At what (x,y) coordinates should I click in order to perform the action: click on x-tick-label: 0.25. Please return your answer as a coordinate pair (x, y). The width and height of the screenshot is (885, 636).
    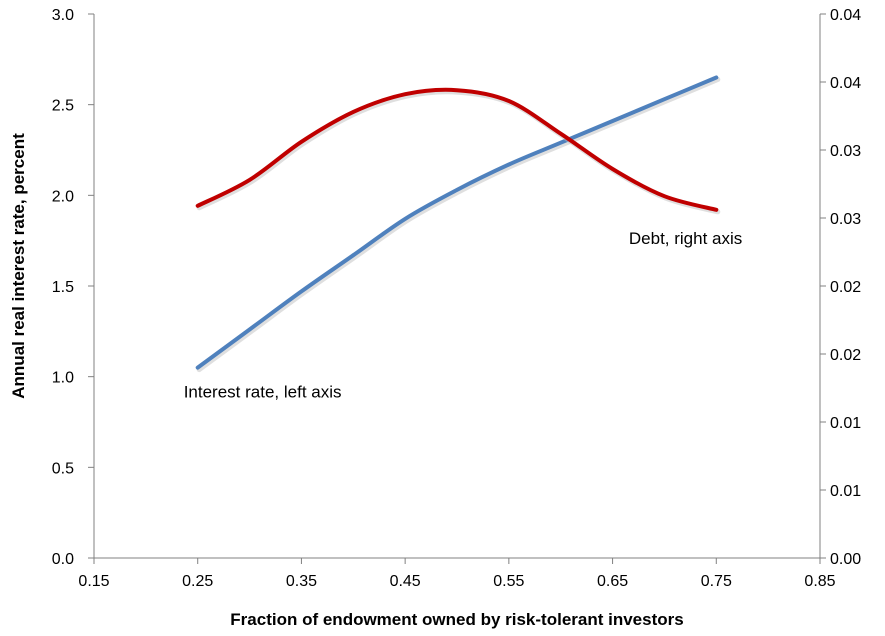
    Looking at the image, I should click on (197, 581).